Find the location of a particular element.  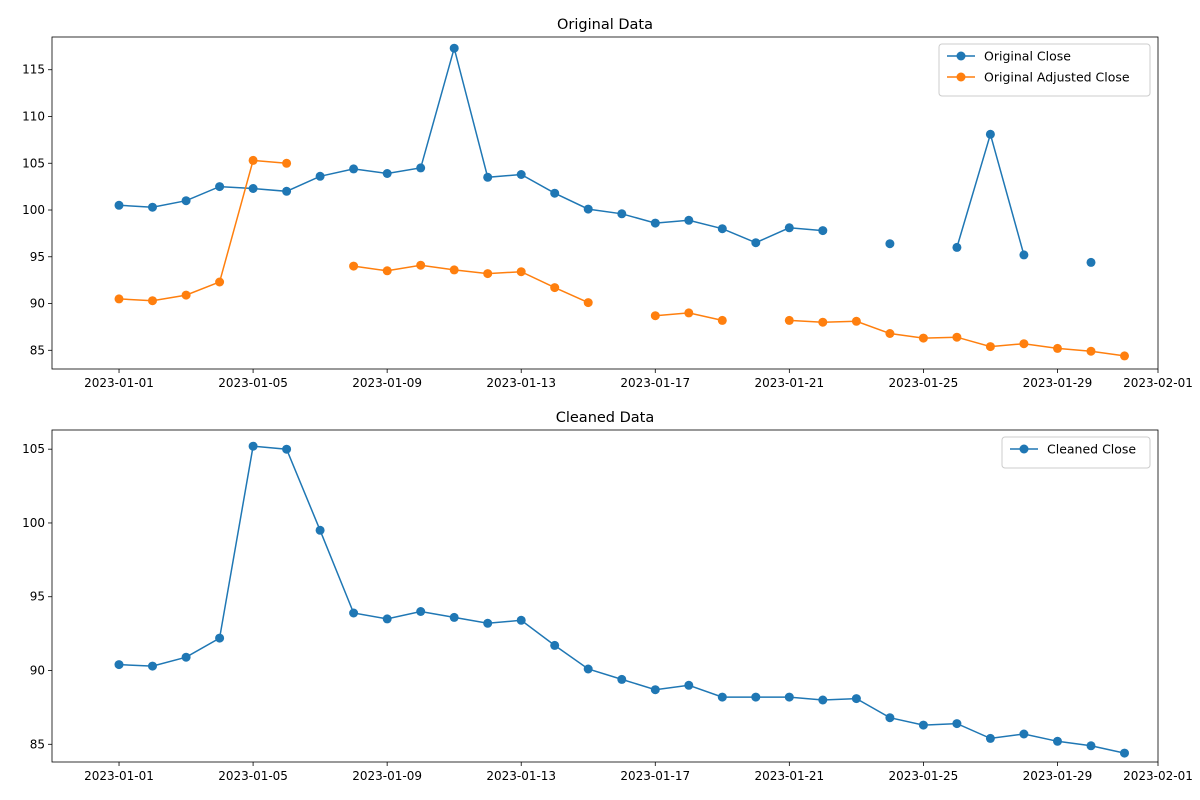

chart-title: Original Data is located at coordinates (605, 25).